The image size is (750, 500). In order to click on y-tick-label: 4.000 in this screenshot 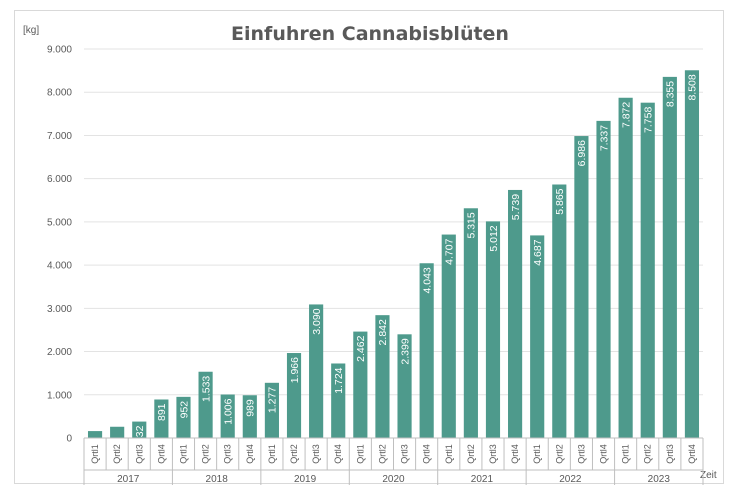, I will do `click(59, 266)`.